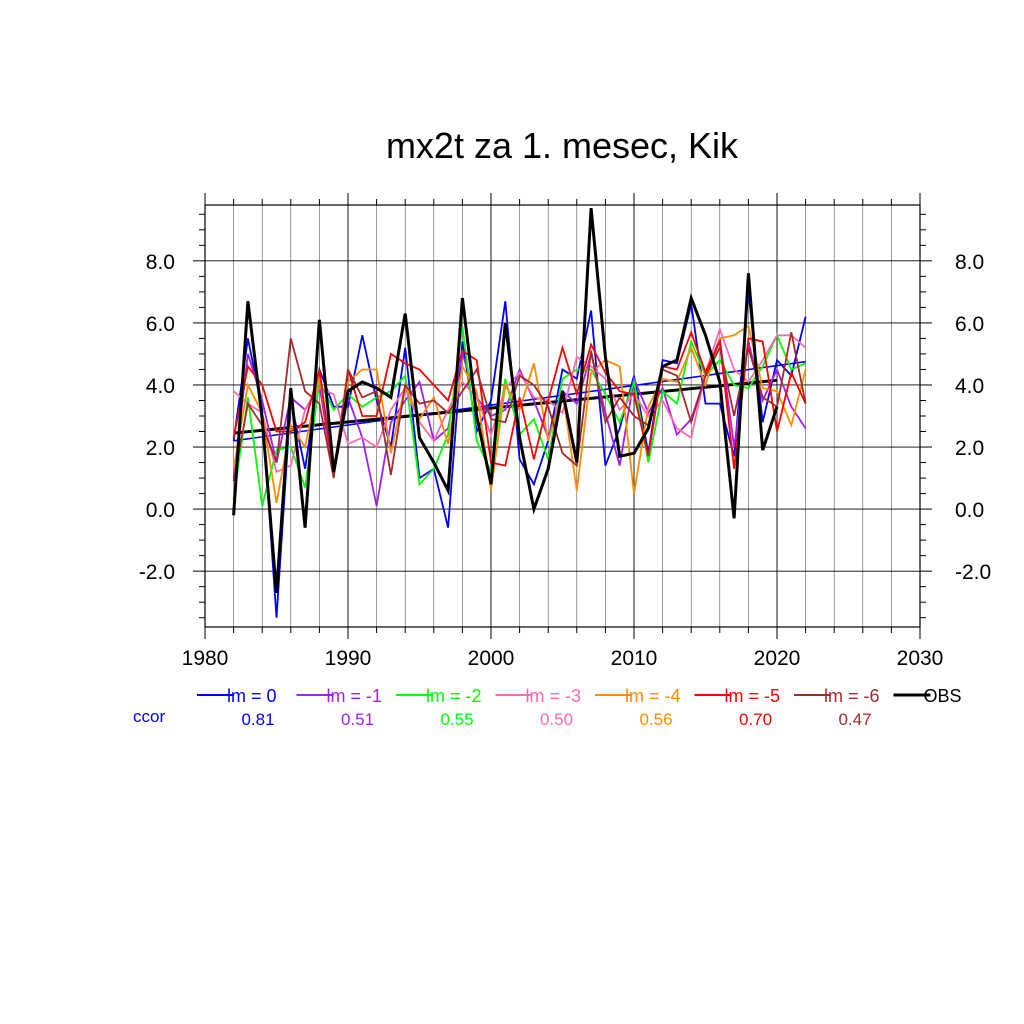 The height and width of the screenshot is (1024, 1024). What do you see at coordinates (556, 719) in the screenshot?
I see `ccor-value: 0.50` at bounding box center [556, 719].